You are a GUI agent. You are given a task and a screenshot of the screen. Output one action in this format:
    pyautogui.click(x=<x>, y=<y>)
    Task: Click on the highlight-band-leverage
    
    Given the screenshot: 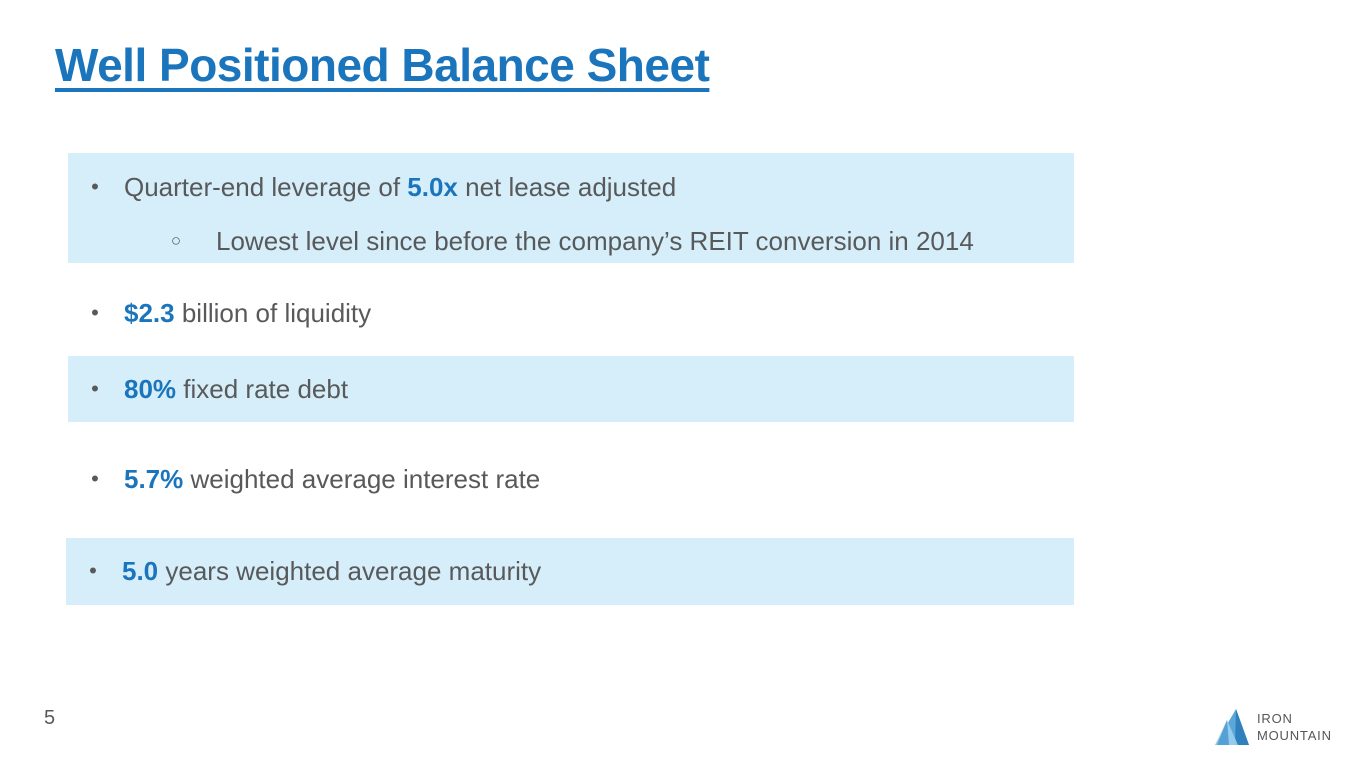 What is the action you would take?
    pyautogui.click(x=571, y=208)
    